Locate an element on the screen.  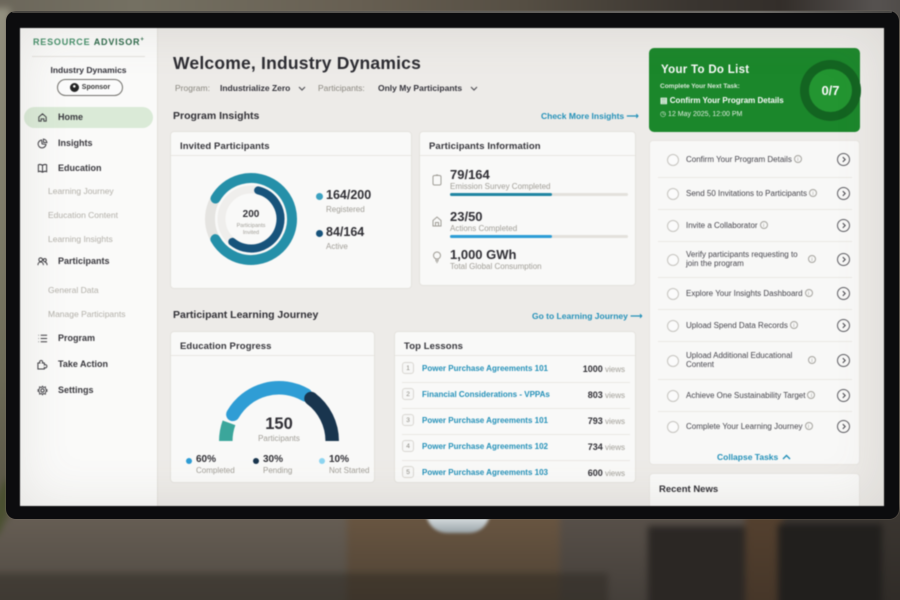
svg-text: Invited is located at coordinates (251, 233).